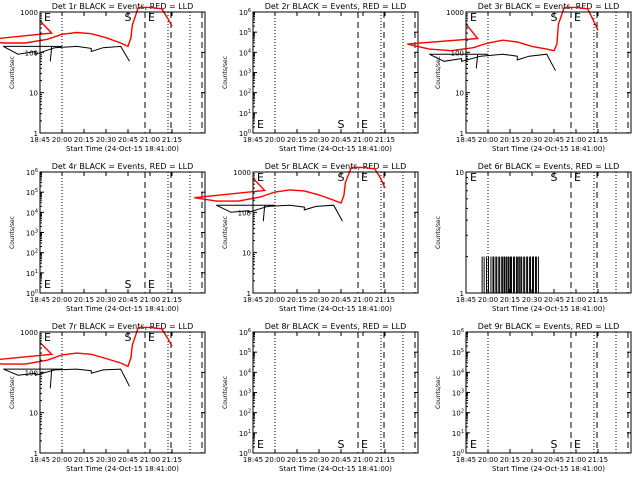  What do you see at coordinates (66, 378) in the screenshot?
I see `events-line` at bounding box center [66, 378].